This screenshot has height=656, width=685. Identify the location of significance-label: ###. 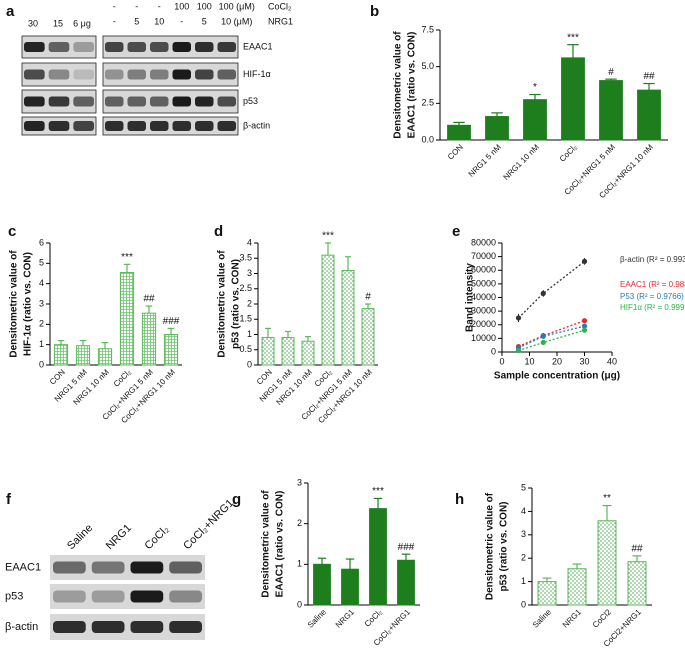
(406, 547).